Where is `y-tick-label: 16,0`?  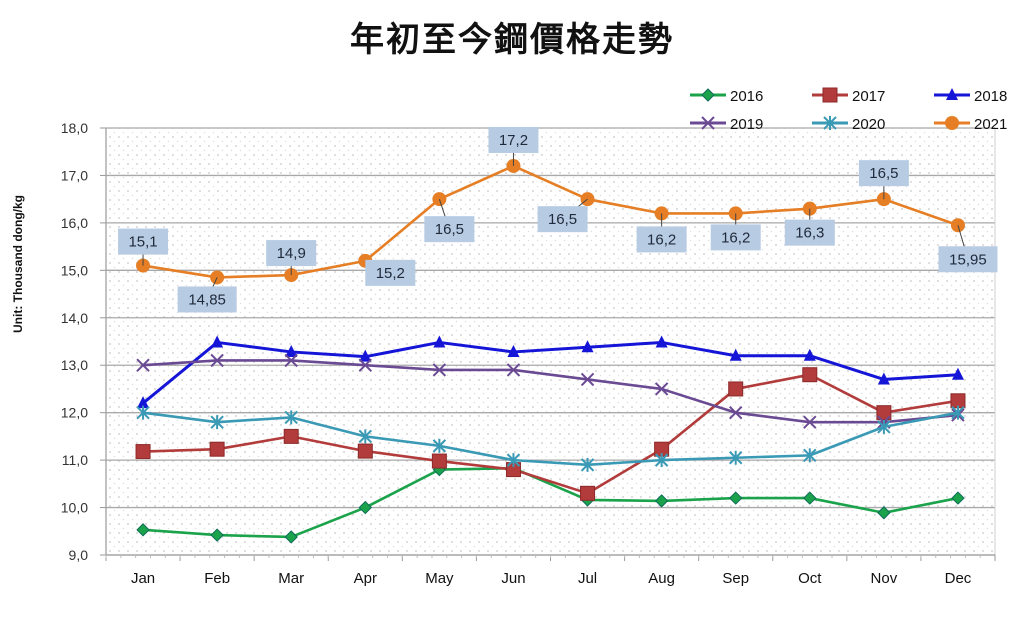 y-tick-label: 16,0 is located at coordinates (74, 223).